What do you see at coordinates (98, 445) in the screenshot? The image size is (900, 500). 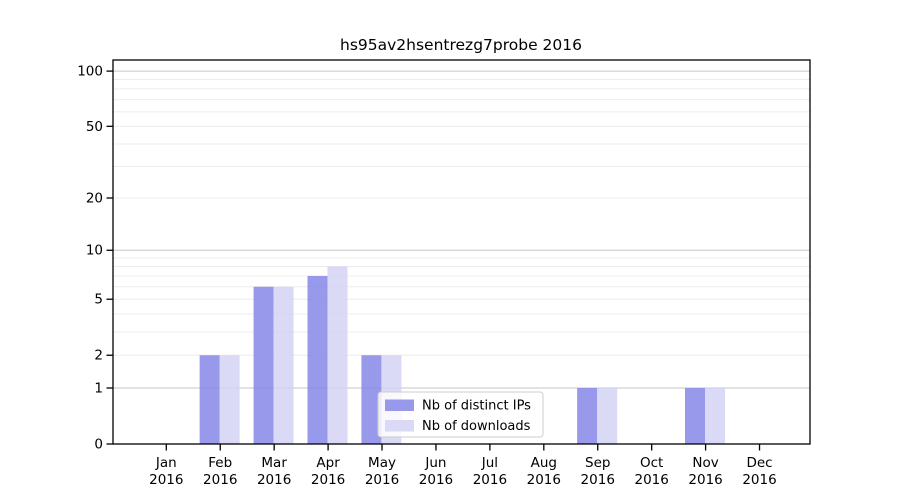 I see `y-tick-label: 0` at bounding box center [98, 445].